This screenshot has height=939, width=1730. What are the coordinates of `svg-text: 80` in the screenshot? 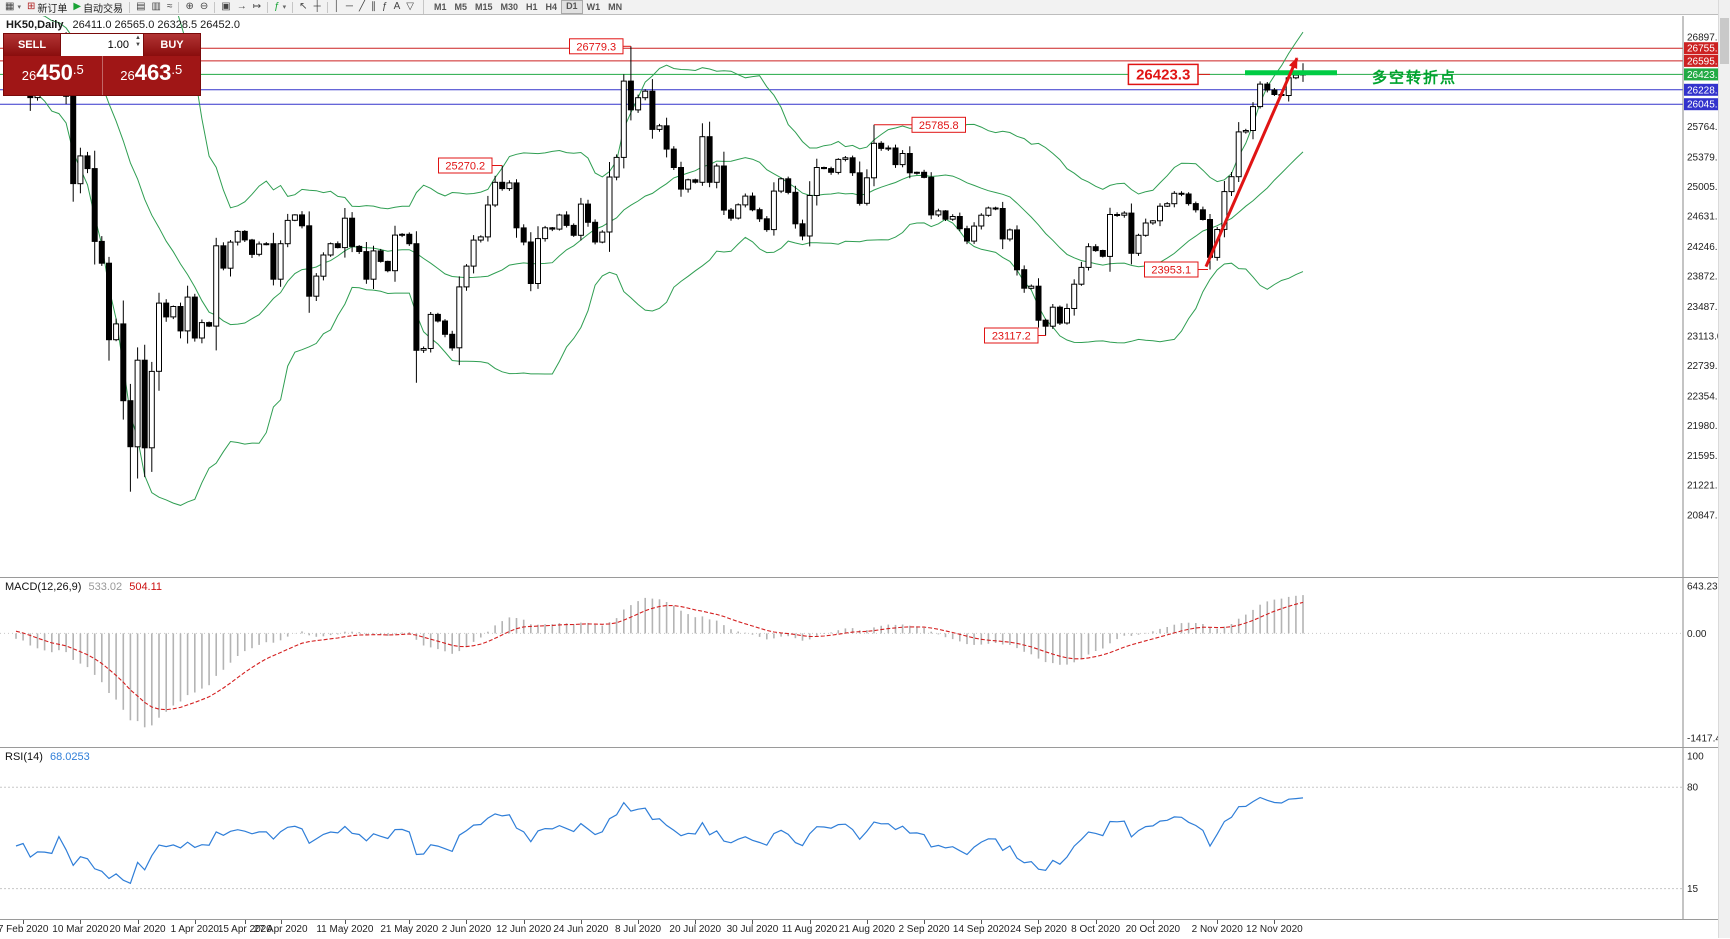 It's located at (1693, 788).